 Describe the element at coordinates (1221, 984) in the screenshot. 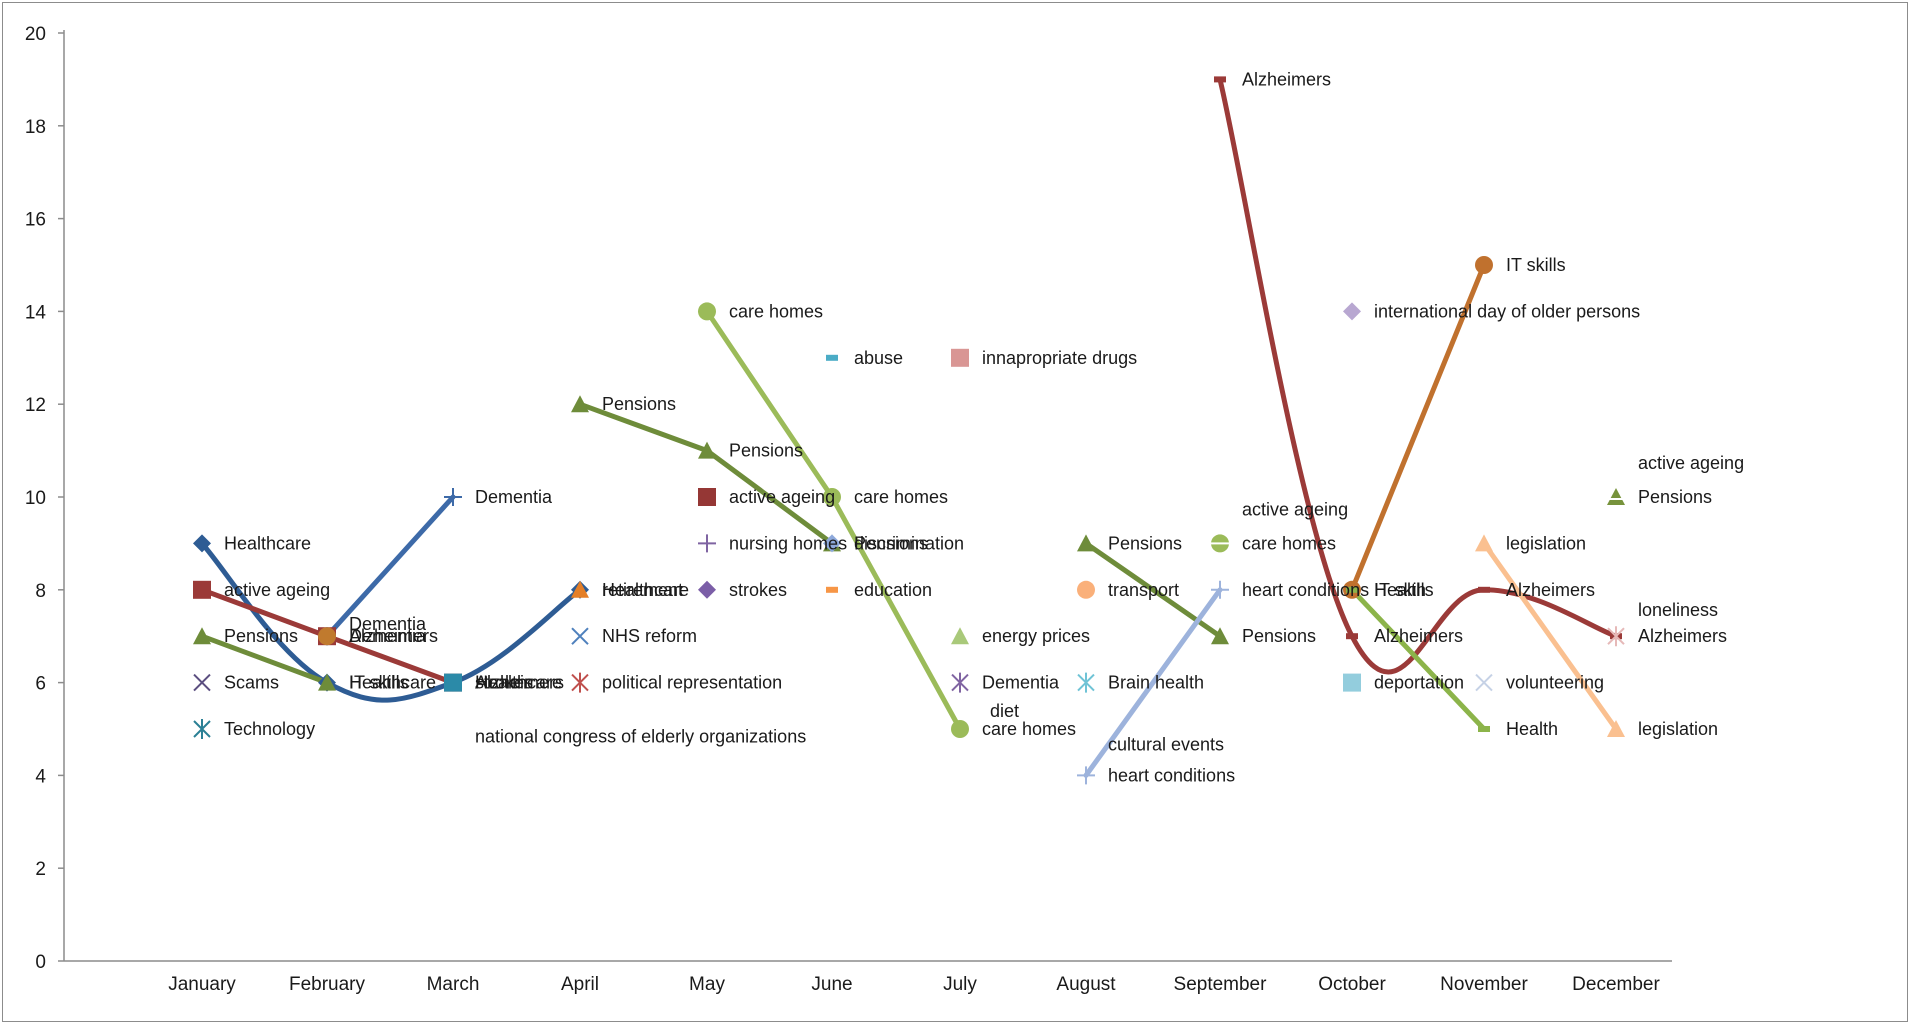

I see `x-tick-label: September` at that location.